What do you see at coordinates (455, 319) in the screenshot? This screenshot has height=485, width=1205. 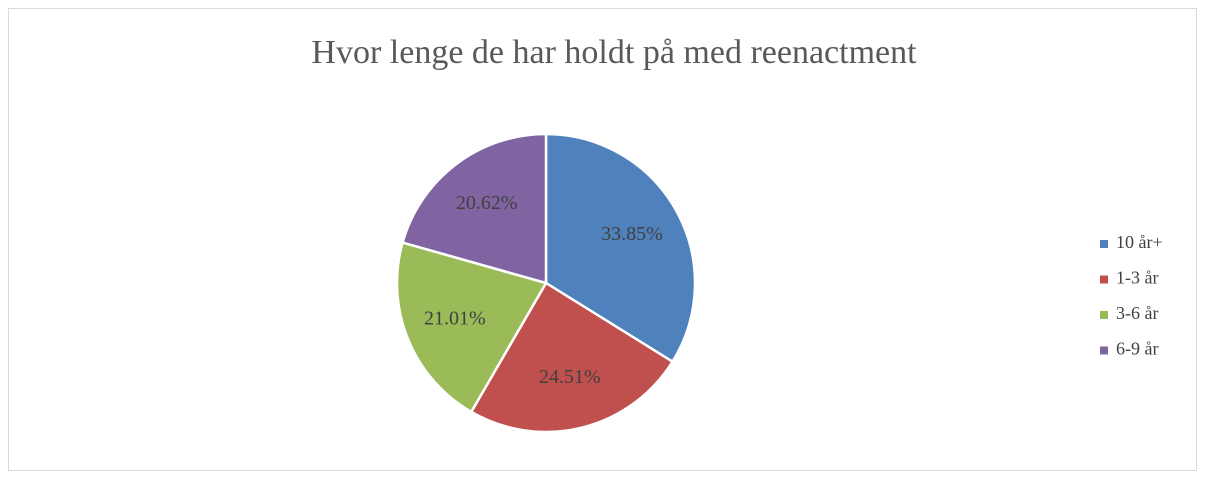 I see `data-label: 21.01%` at bounding box center [455, 319].